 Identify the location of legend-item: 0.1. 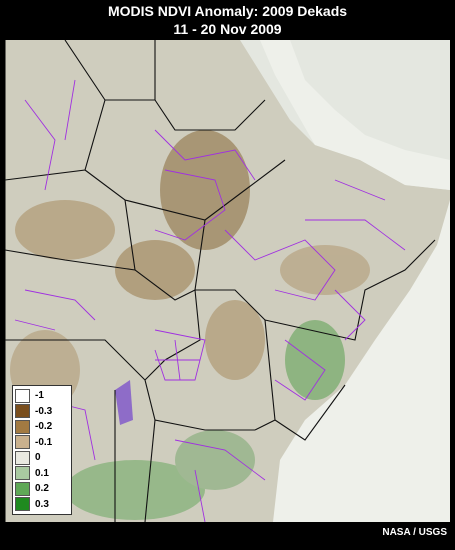
(42, 474).